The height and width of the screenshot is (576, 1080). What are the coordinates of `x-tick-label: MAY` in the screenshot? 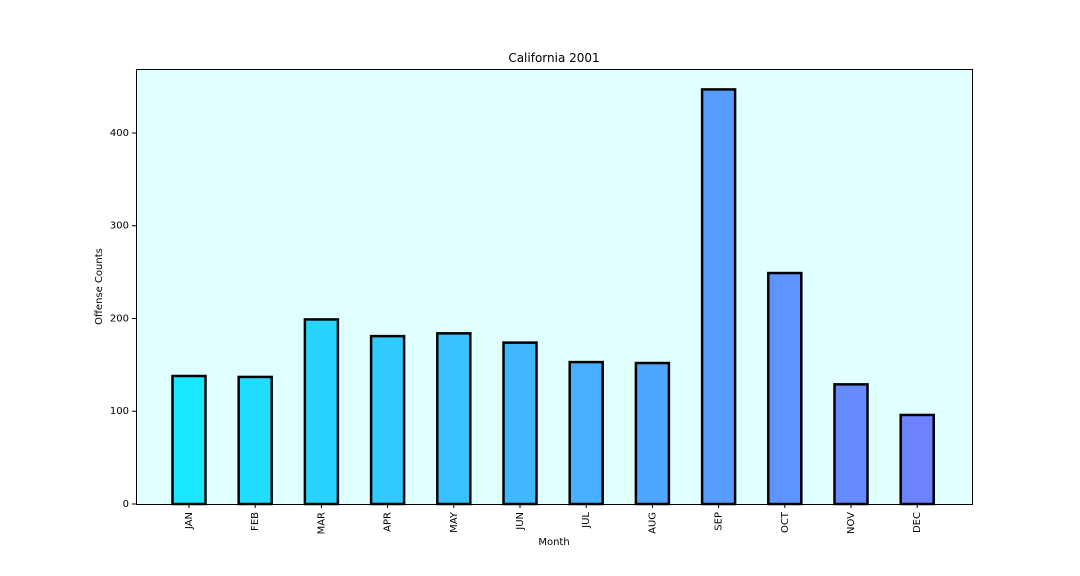 It's located at (454, 522).